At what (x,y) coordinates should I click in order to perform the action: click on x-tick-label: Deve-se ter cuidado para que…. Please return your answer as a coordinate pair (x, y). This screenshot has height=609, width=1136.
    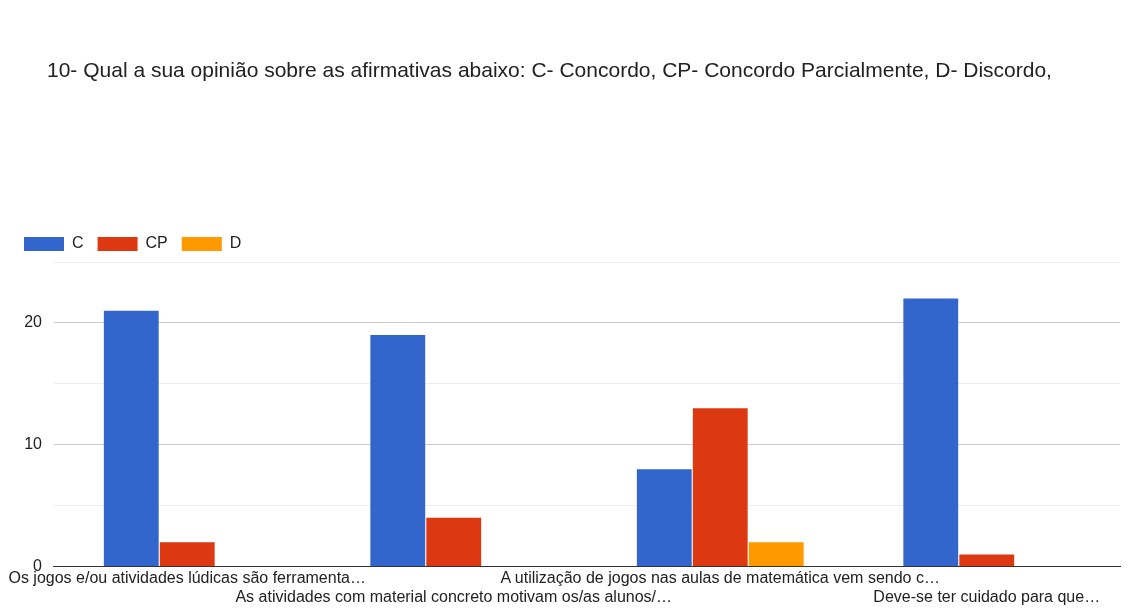
    Looking at the image, I should click on (987, 596).